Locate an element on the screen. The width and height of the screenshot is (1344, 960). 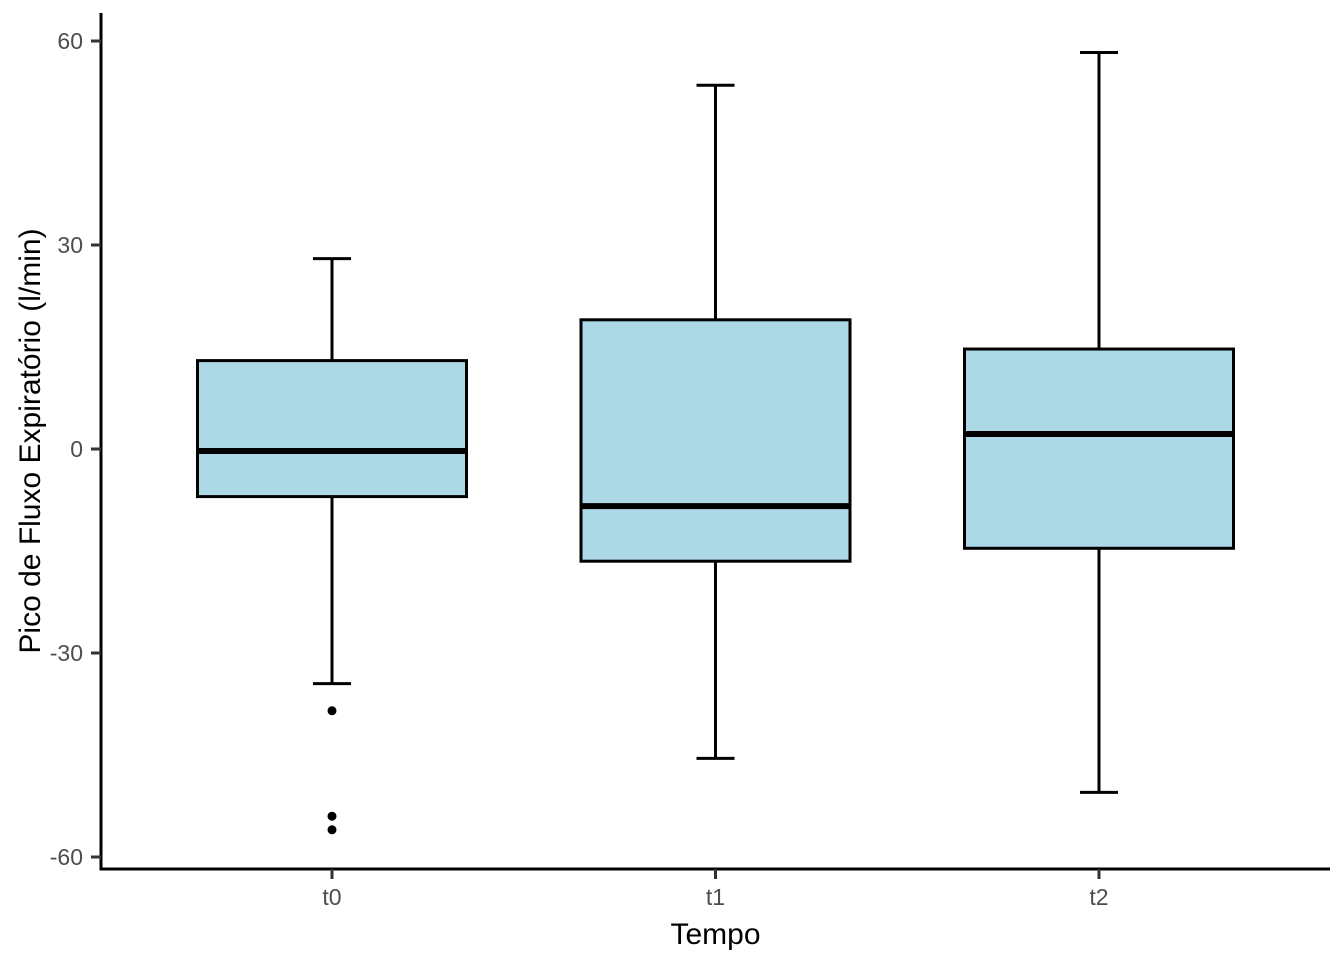
x-tick-label-t2: t2 is located at coordinates (1098, 897).